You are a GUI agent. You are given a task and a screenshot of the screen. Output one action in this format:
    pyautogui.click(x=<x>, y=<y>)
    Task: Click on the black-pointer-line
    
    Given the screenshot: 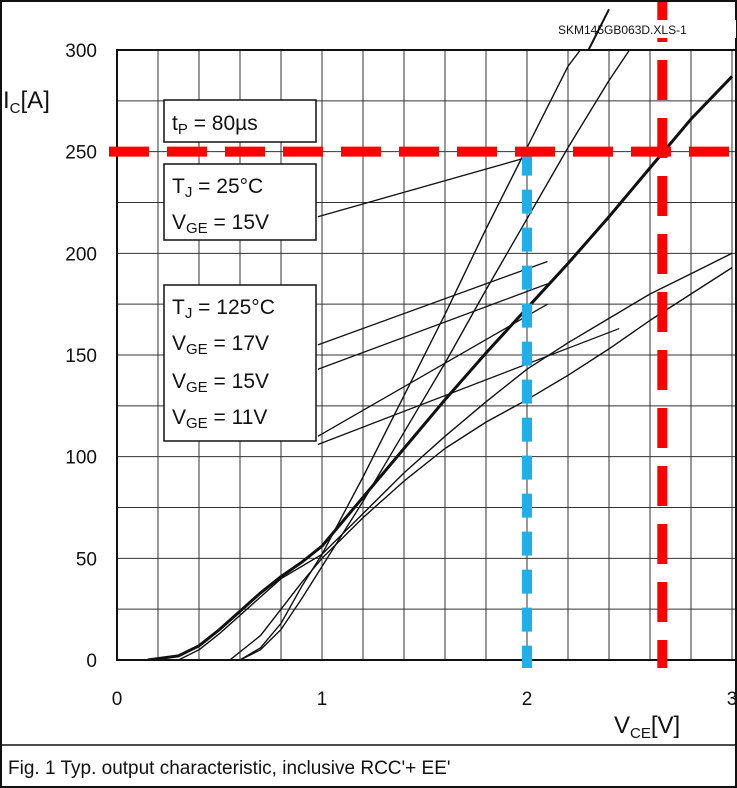 What is the action you would take?
    pyautogui.click(x=598, y=29)
    